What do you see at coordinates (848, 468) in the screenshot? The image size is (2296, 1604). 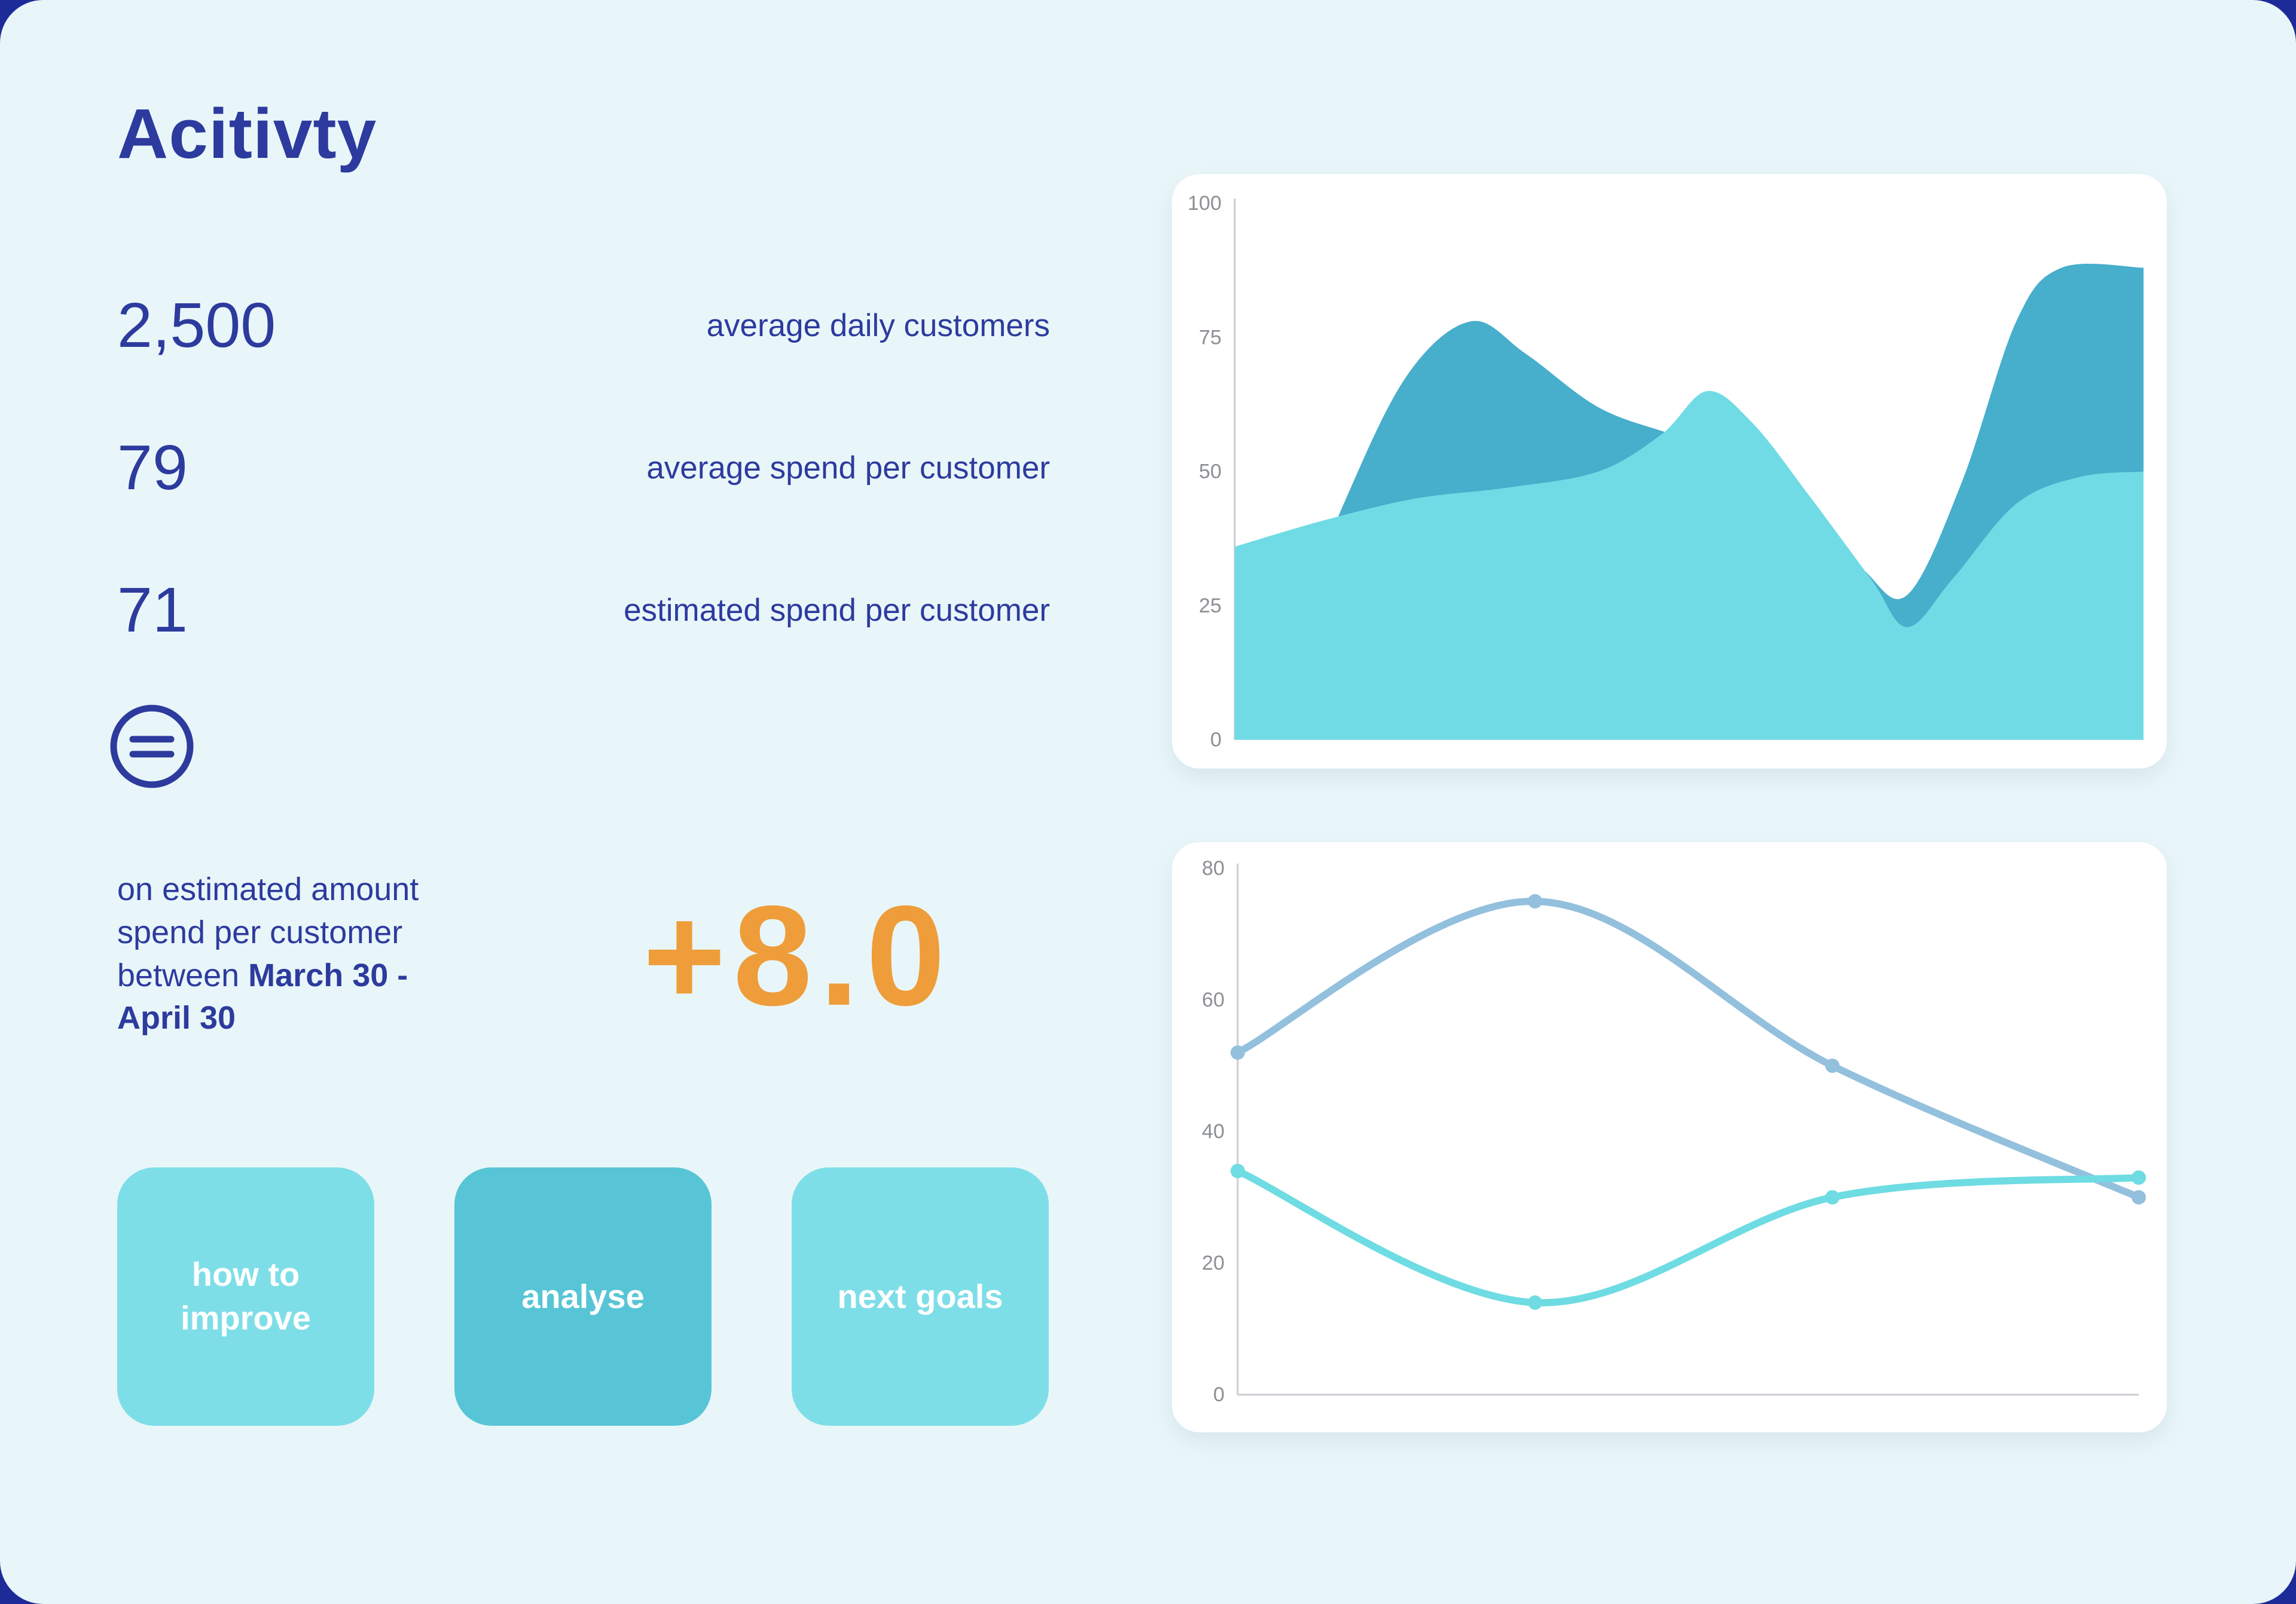 I see `stat-label: average spend per customer` at bounding box center [848, 468].